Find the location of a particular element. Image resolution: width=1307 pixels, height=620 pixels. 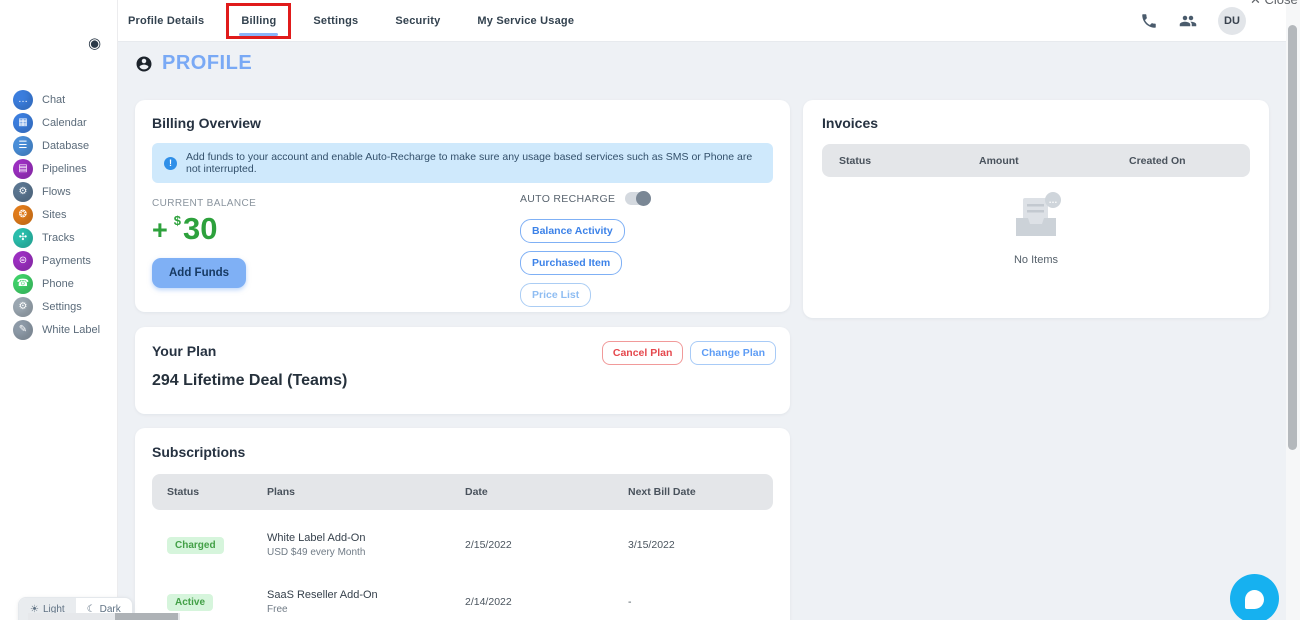

sidebar-item-calendar: ▦ Calendar is located at coordinates (59, 122).